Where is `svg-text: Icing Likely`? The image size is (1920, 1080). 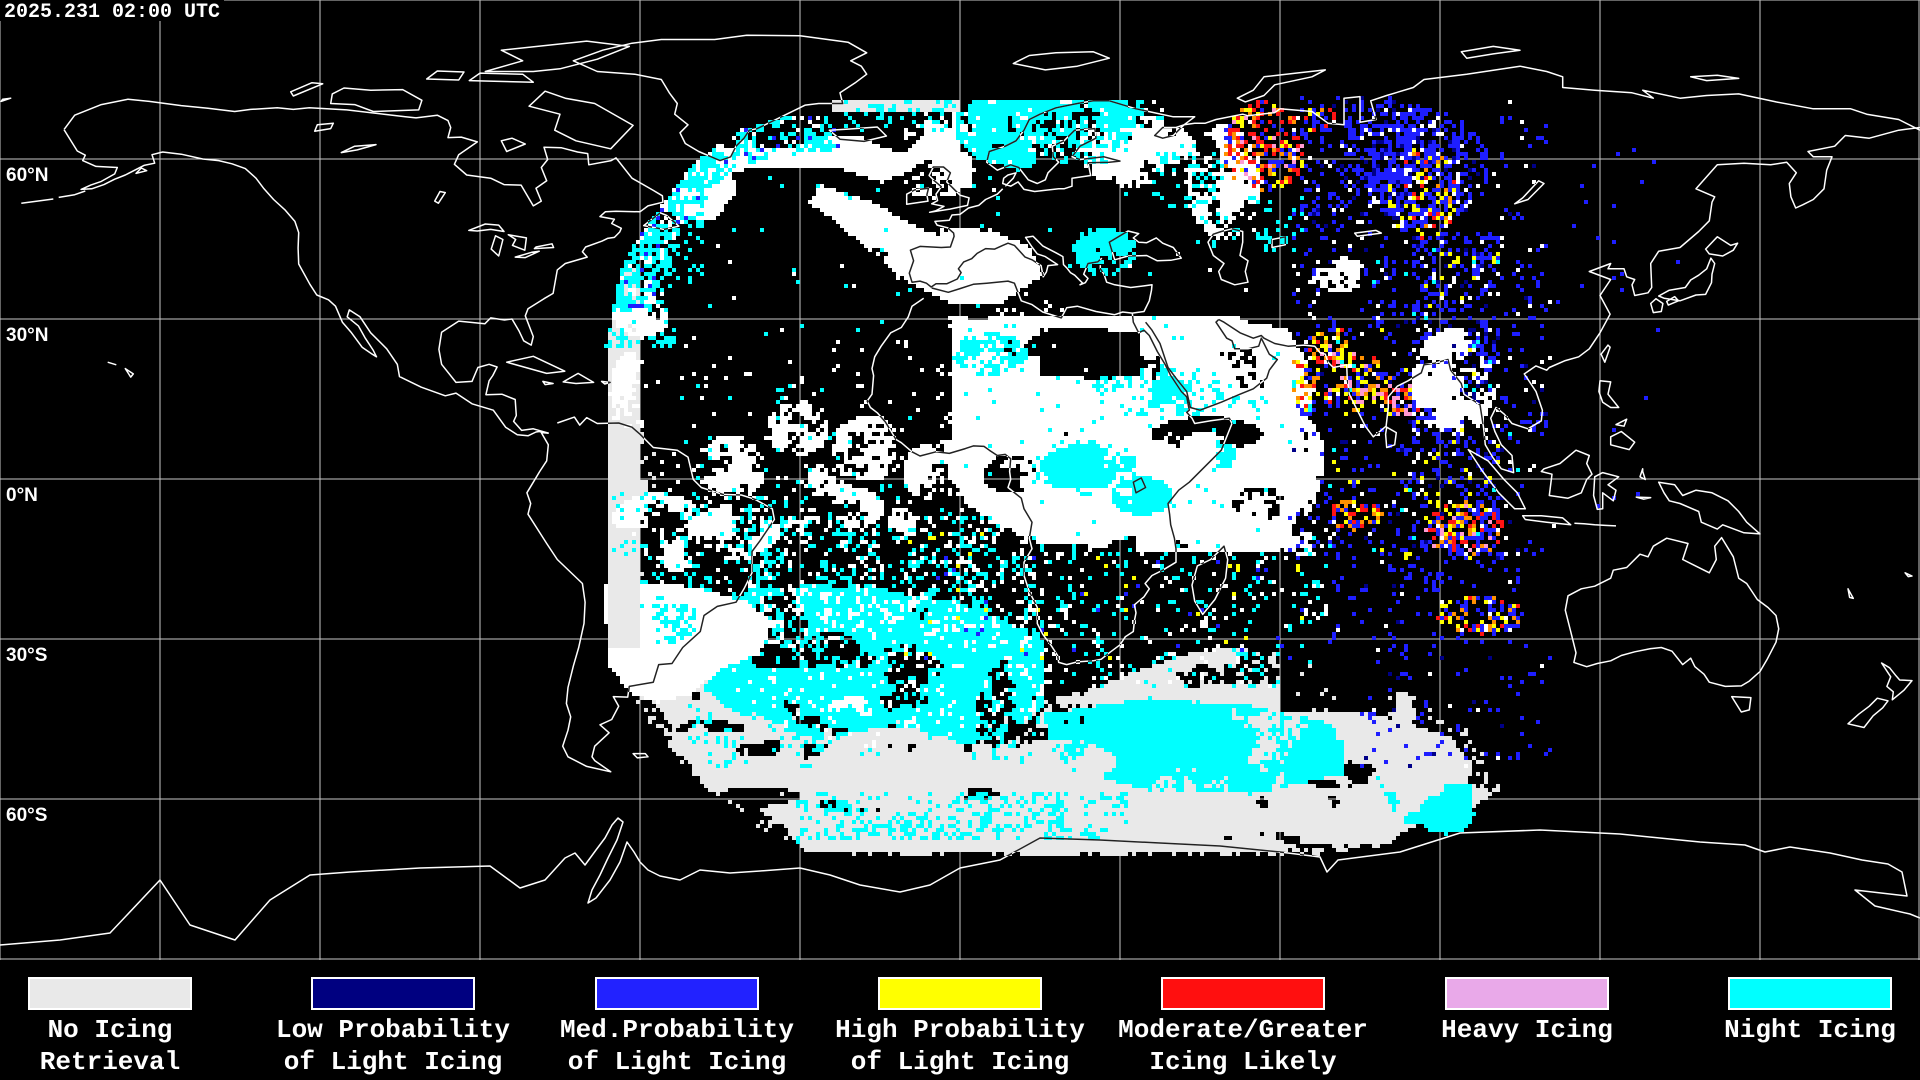
svg-text: Icing Likely is located at coordinates (1243, 1062).